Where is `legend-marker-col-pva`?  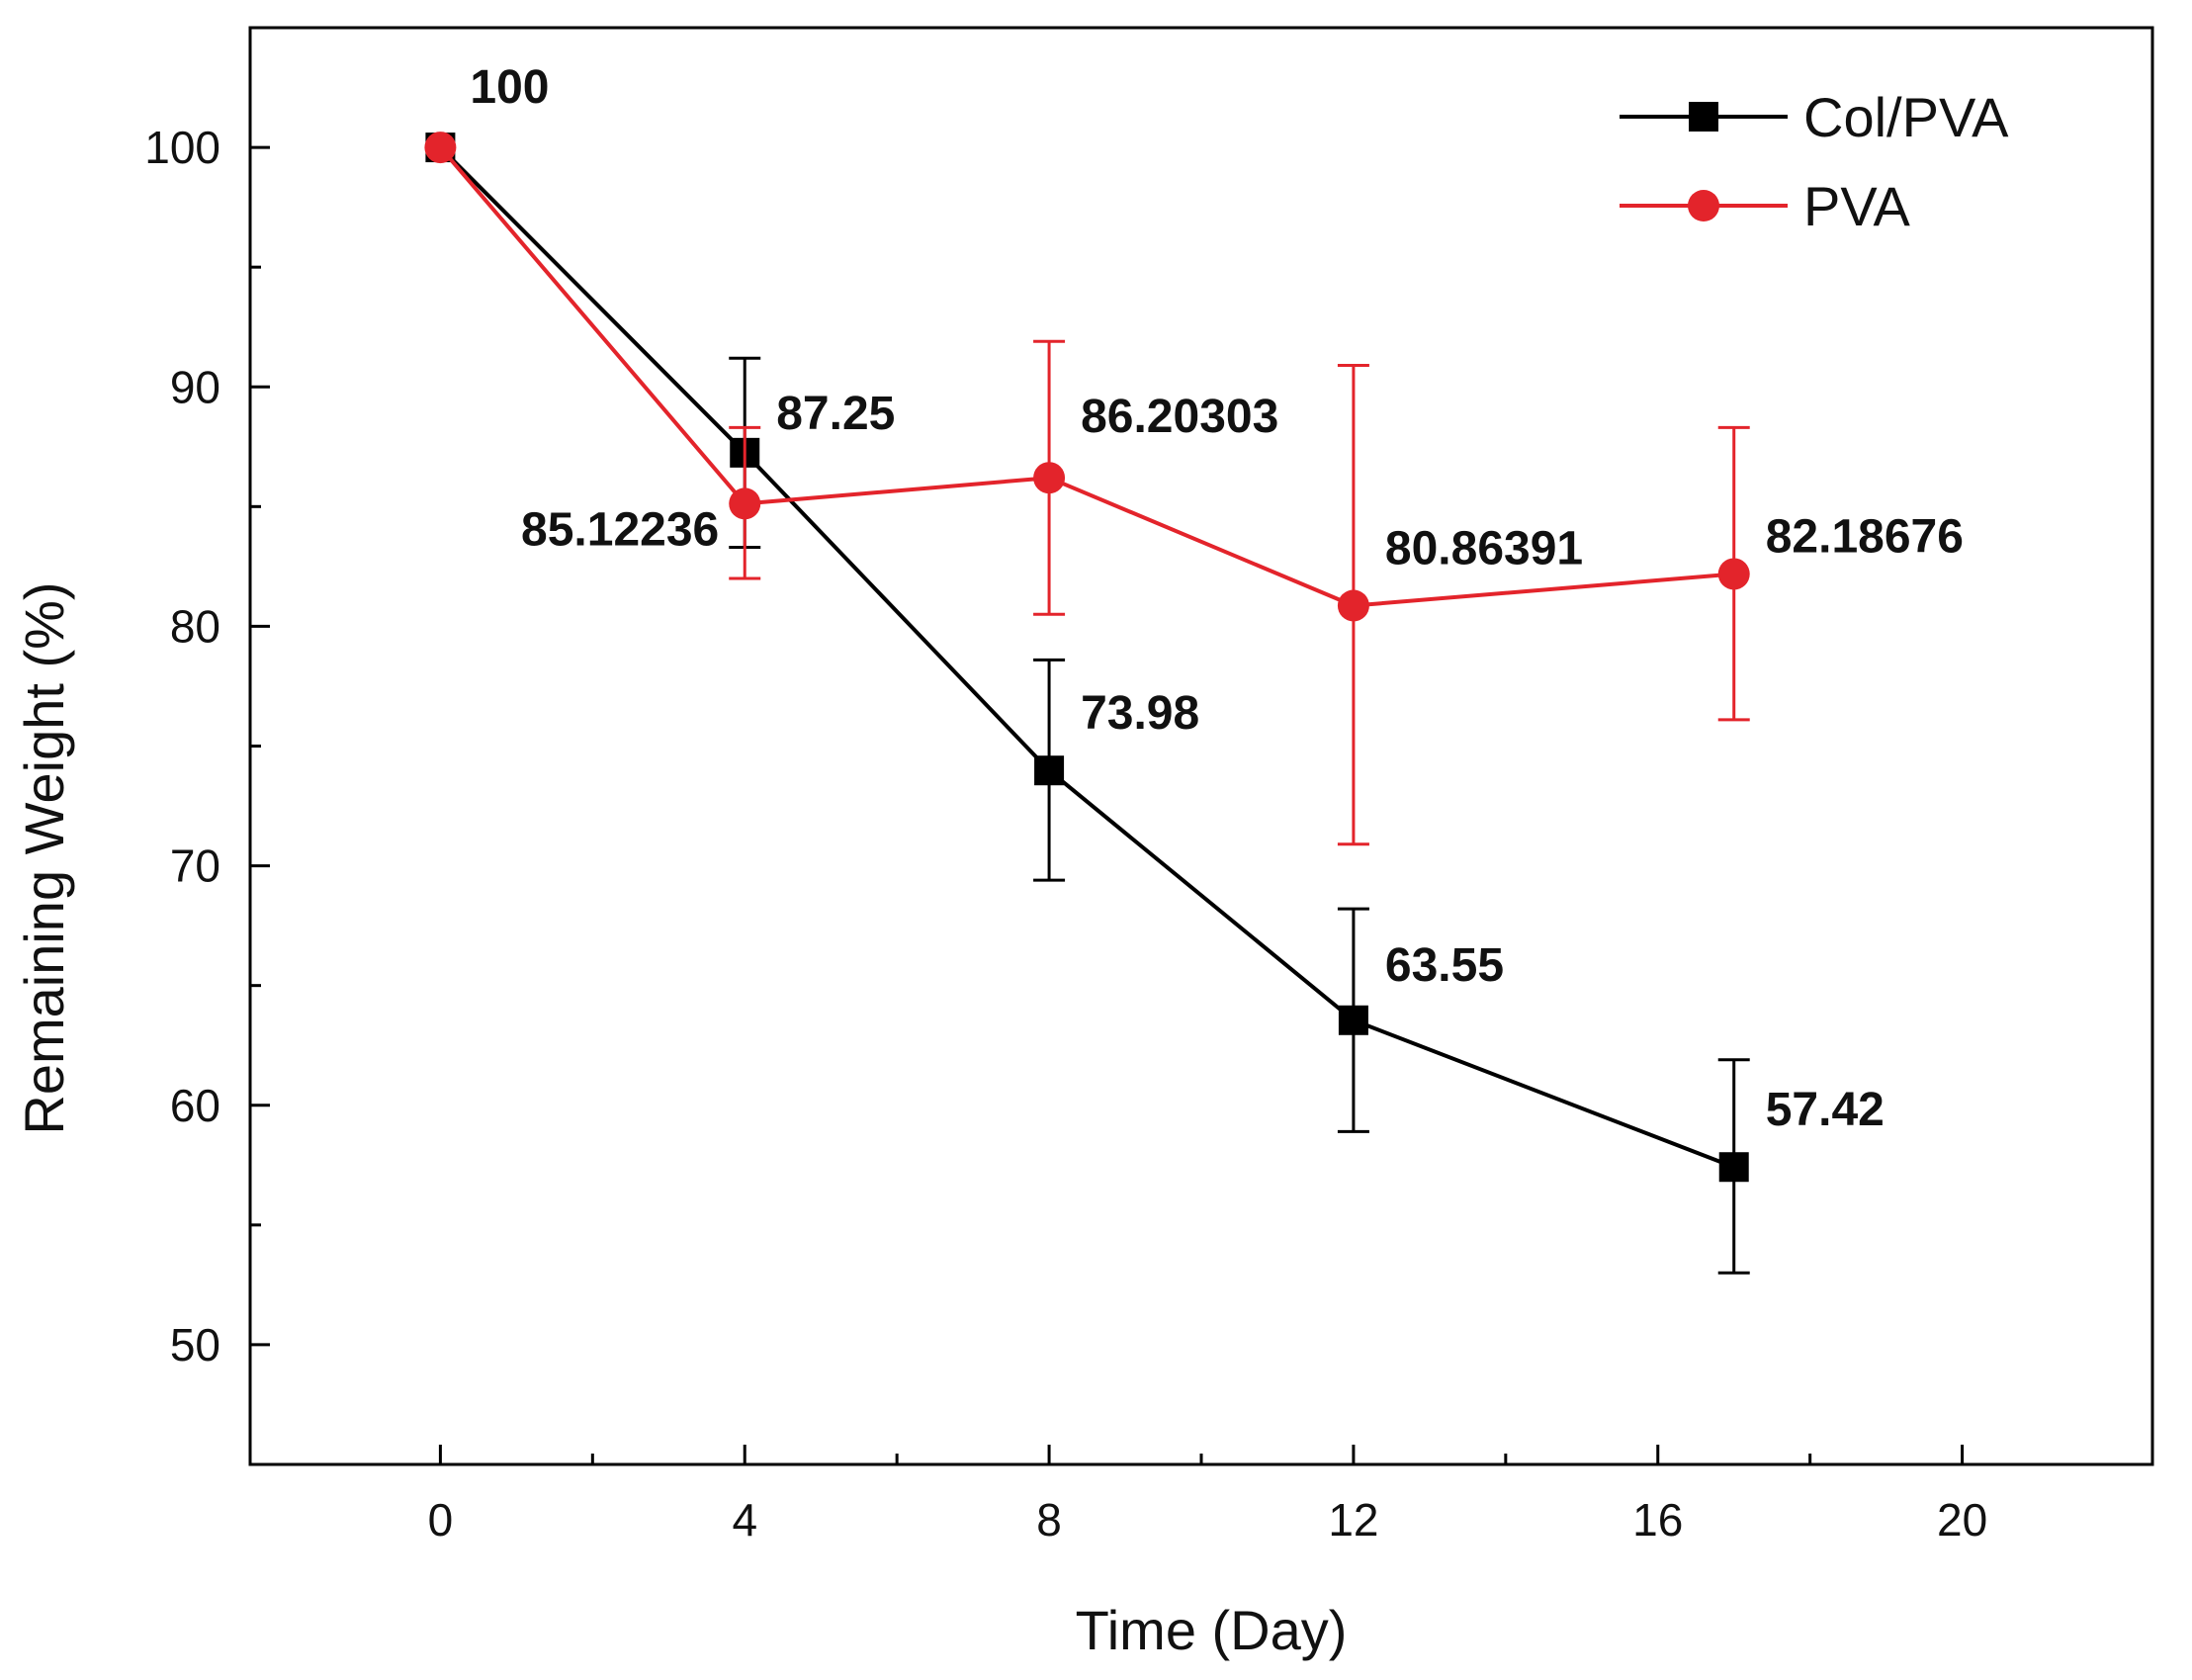
legend-marker-col-pva is located at coordinates (1703, 117).